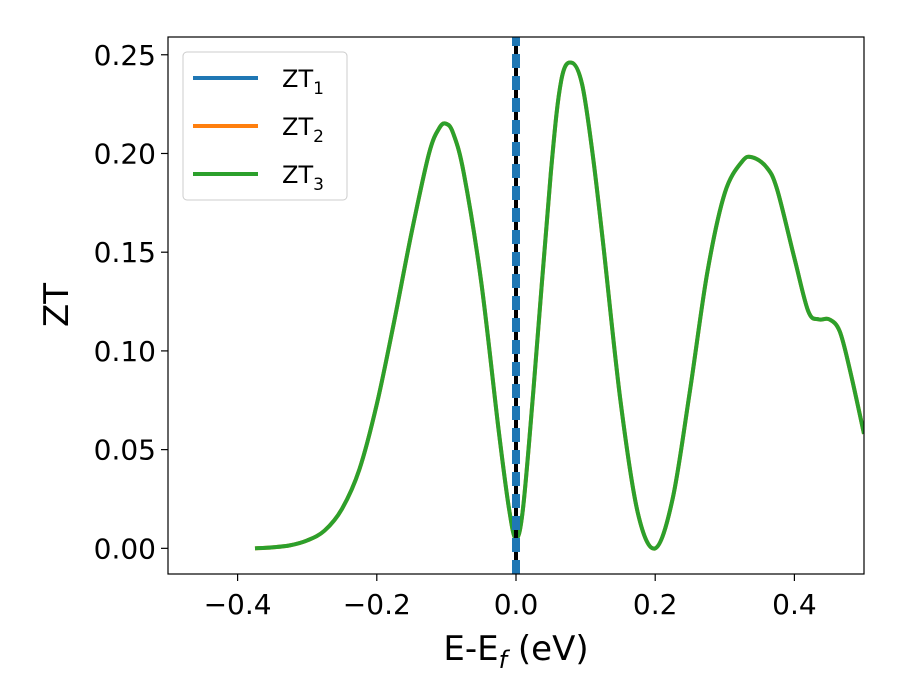 This screenshot has width=900, height=700. What do you see at coordinates (303, 178) in the screenshot?
I see `legend-label-zt3: ZT3` at bounding box center [303, 178].